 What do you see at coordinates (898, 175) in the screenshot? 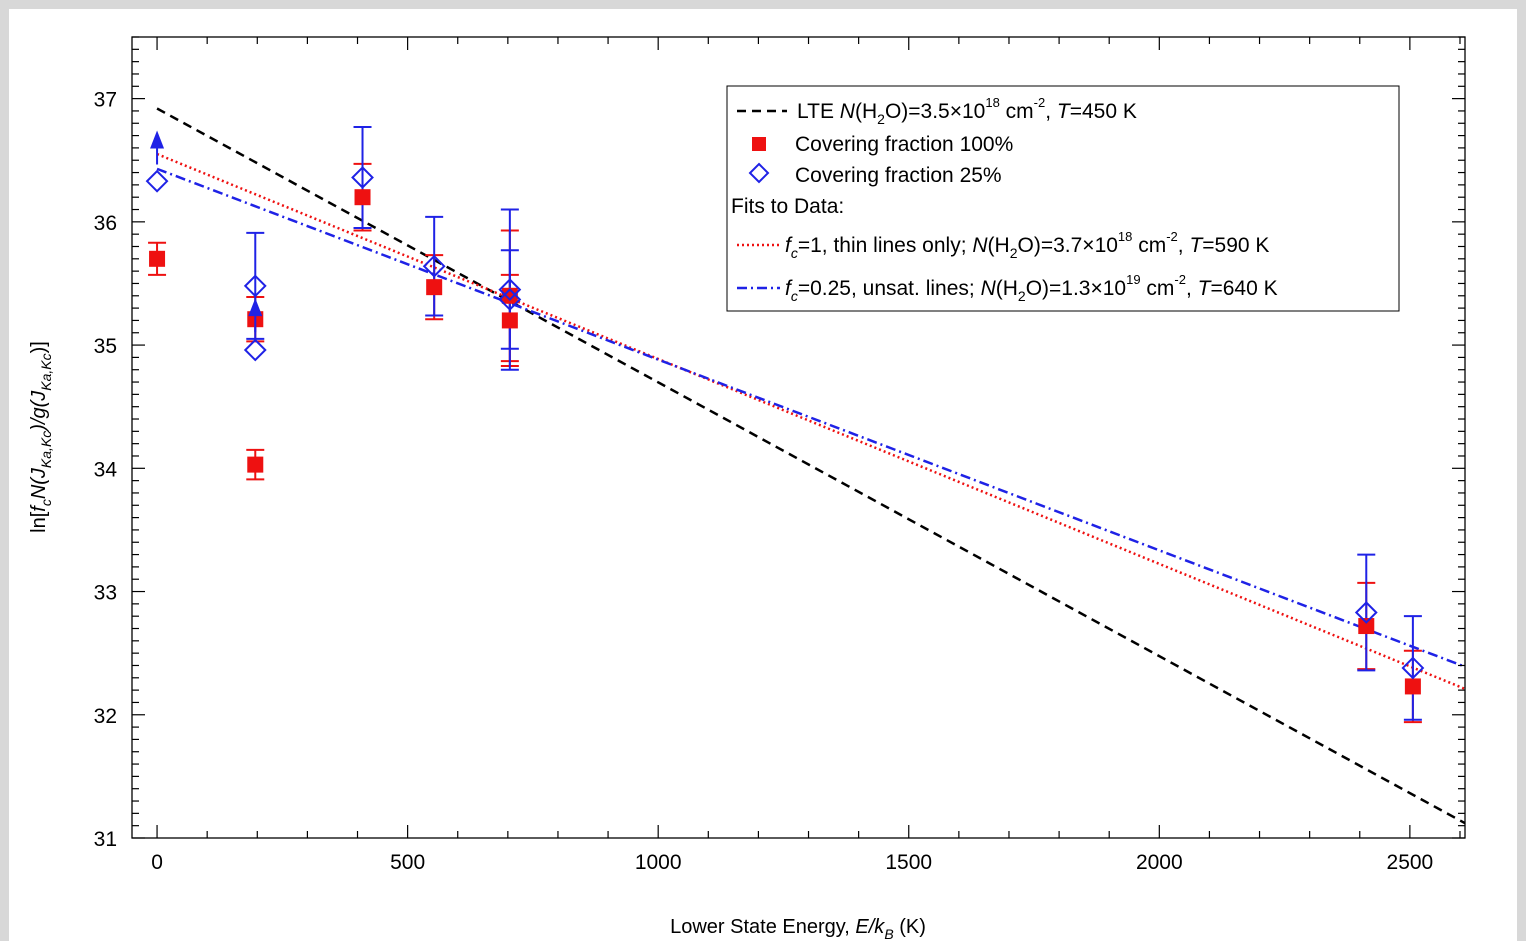
I see `legend-label-cf25: Covering fraction 25%` at bounding box center [898, 175].